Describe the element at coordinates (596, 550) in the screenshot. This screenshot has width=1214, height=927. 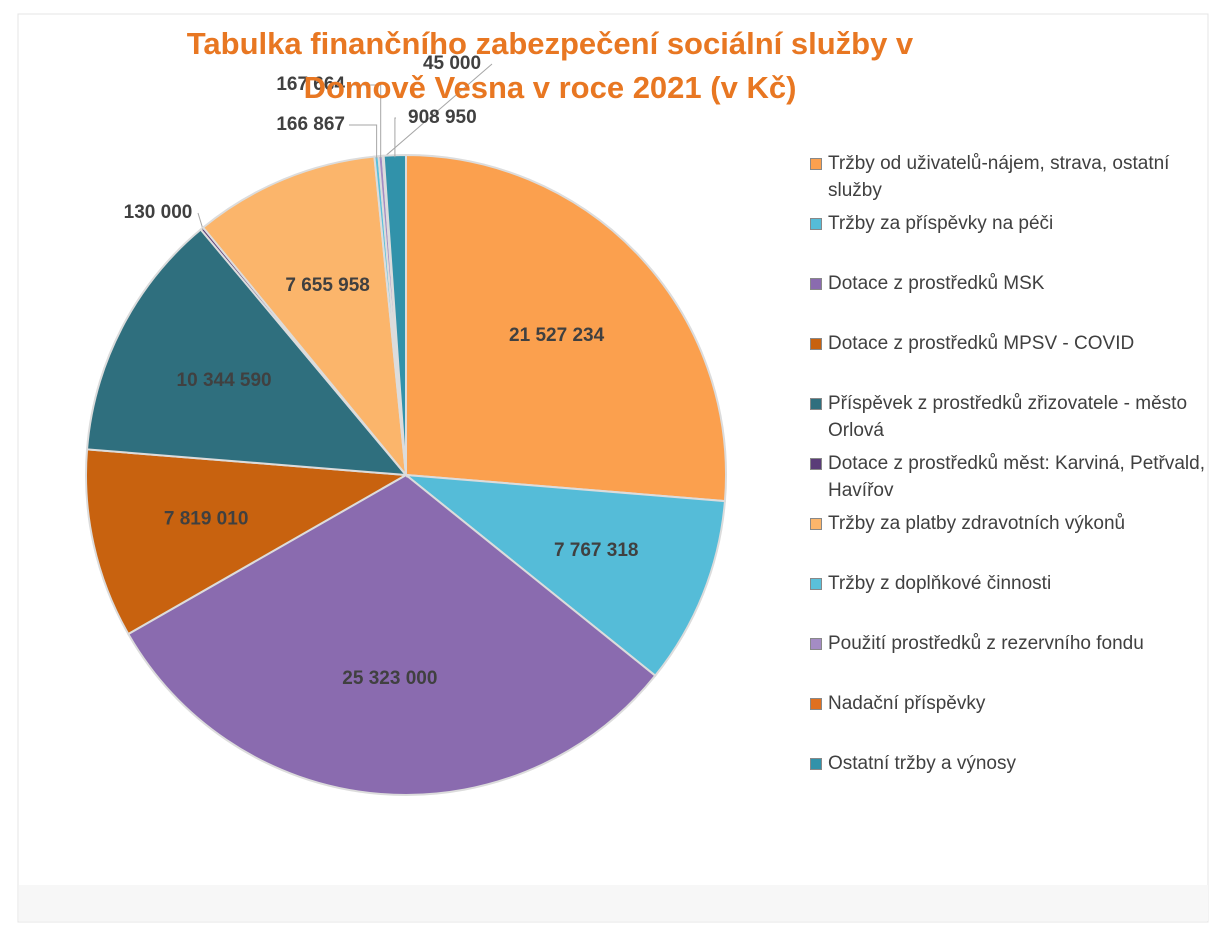
I see `data-label: 7 767 318` at that location.